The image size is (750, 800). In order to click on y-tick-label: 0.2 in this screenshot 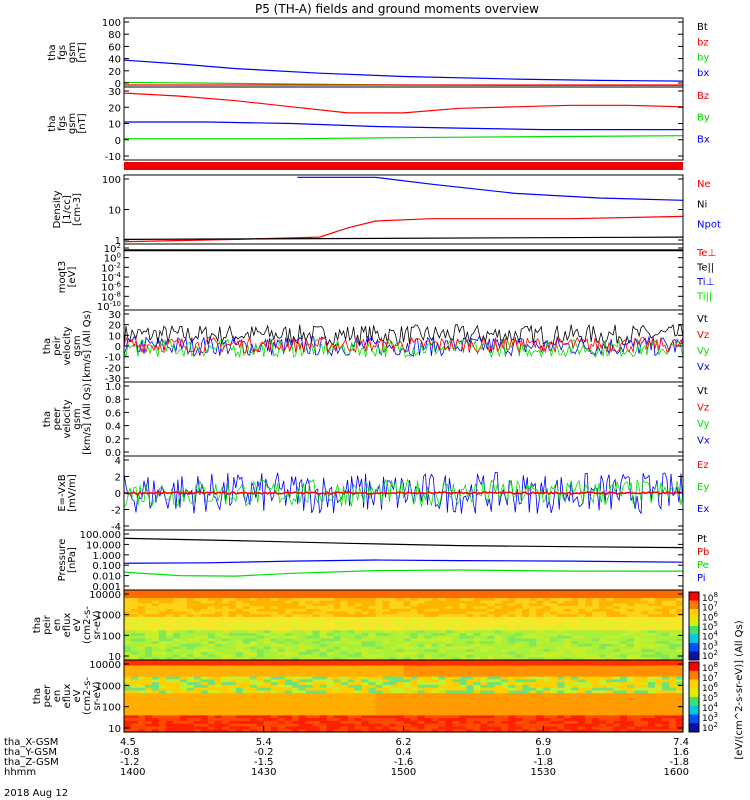, I will do `click(113, 440)`.